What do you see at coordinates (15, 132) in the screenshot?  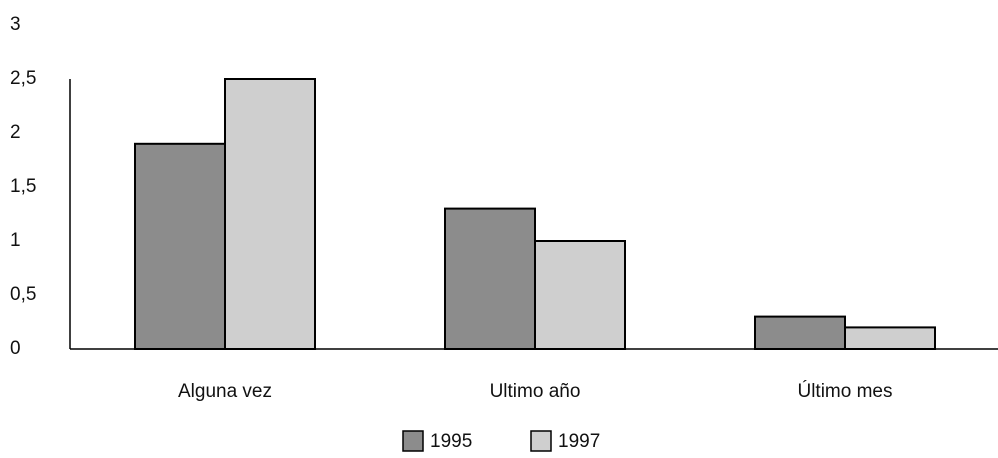 I see `y-tick-label: 2` at bounding box center [15, 132].